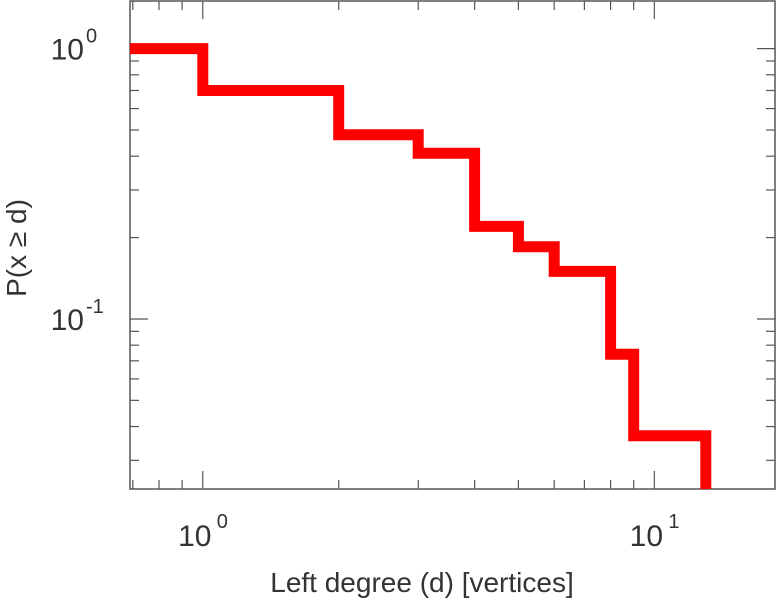 This screenshot has width=777, height=600. What do you see at coordinates (673, 522) in the screenshot?
I see `x-tick-exponent: 1` at bounding box center [673, 522].